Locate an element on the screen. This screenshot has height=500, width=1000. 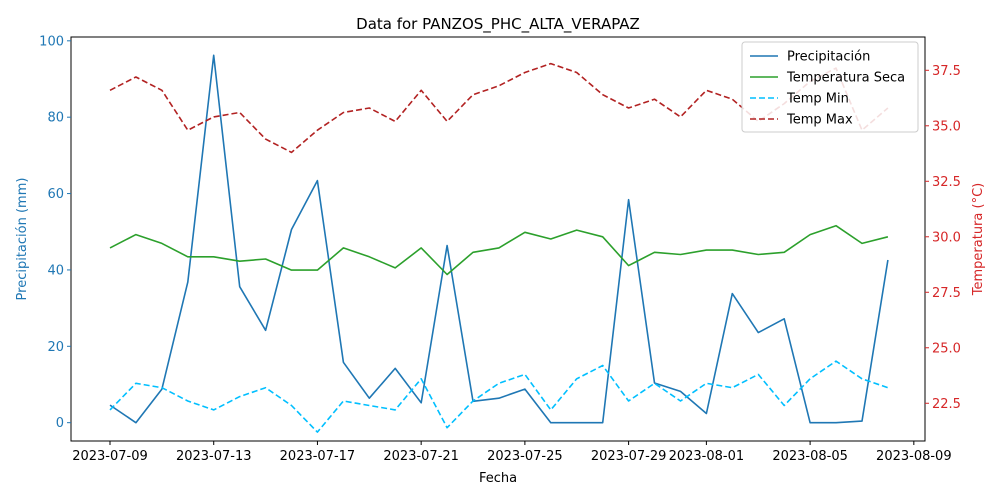
y-axis-right: 22.5 25.0 27.5 30.0 32.5 35.0 37.5 is located at coordinates (943, 238).